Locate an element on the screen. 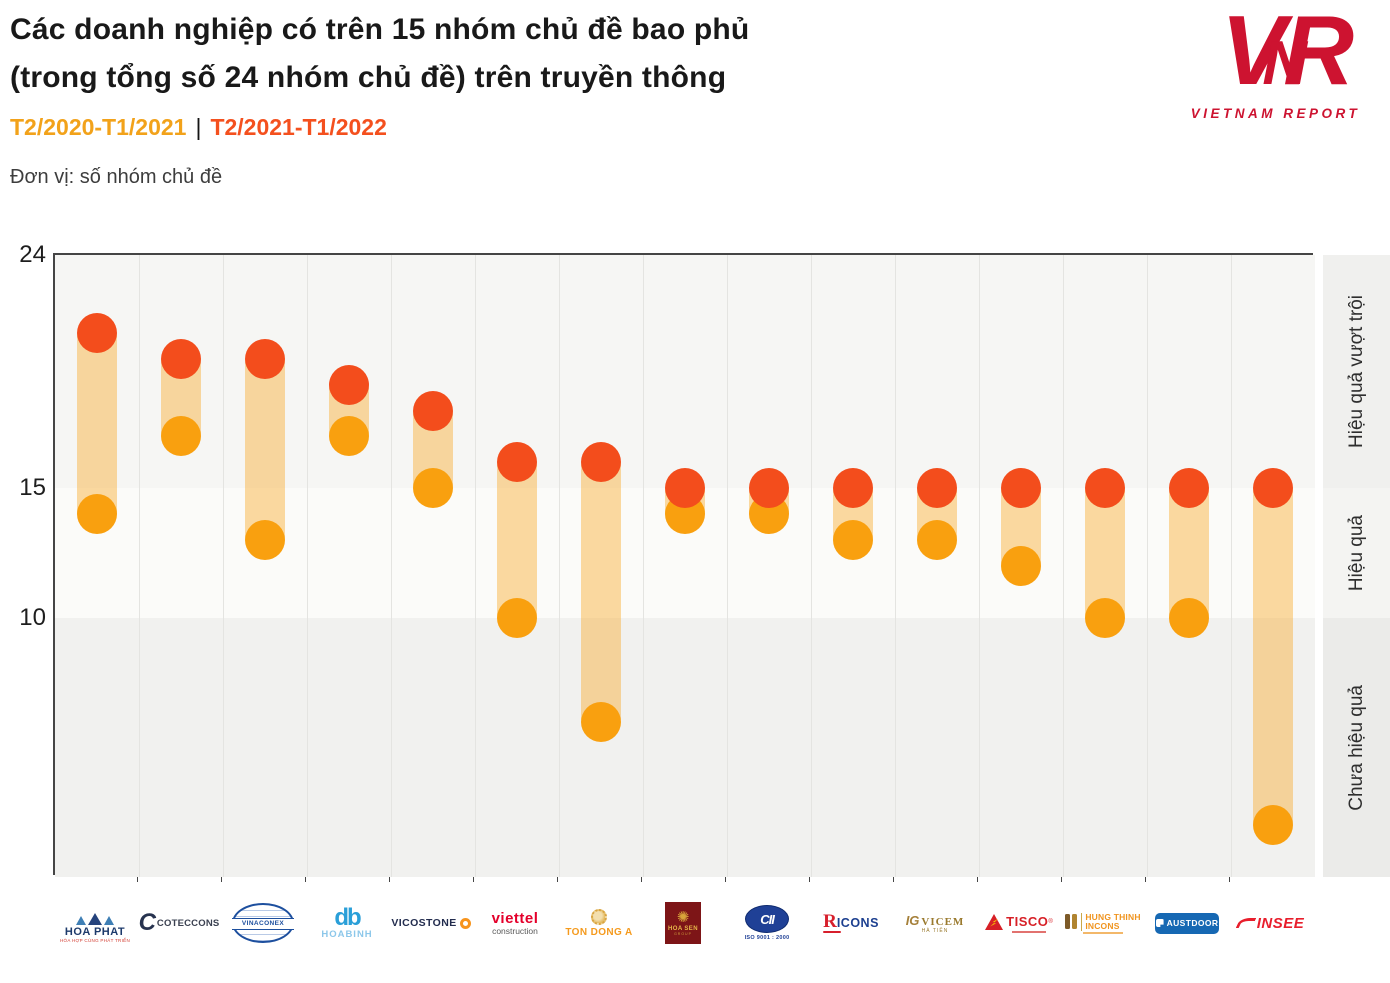 This screenshot has width=1390, height=983. austdoor-door-icon is located at coordinates (1159, 923).